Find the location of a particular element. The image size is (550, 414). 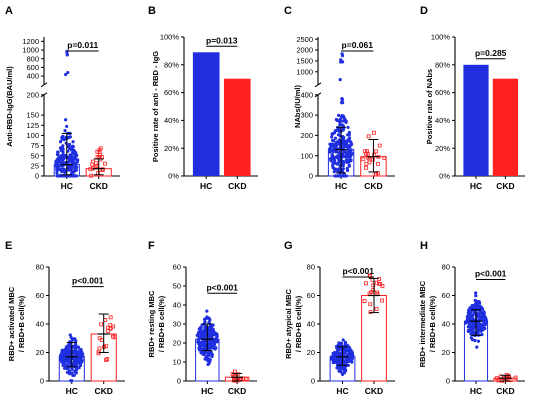

x-tick-label: CKD is located at coordinates (104, 391).